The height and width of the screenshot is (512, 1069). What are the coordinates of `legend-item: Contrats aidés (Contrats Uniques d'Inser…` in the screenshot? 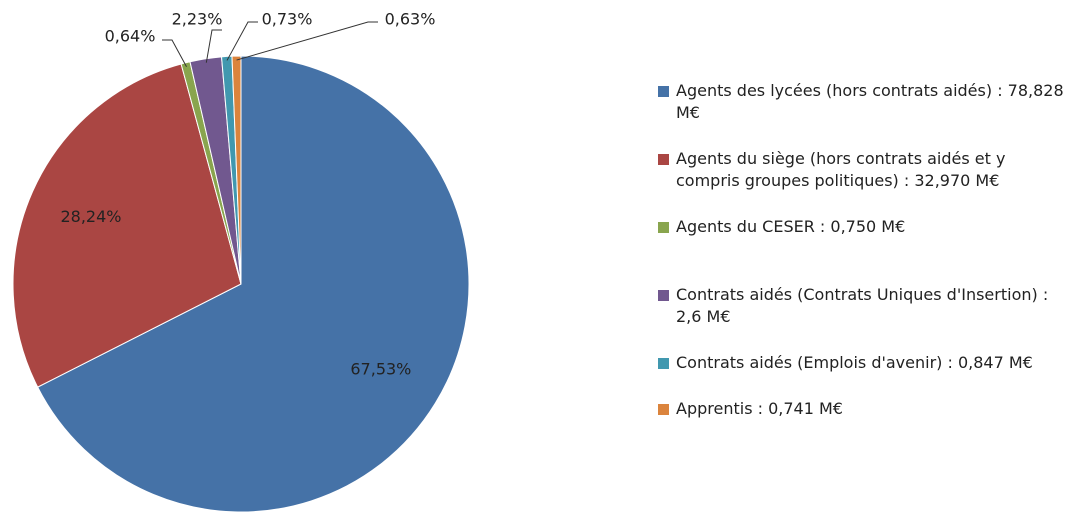 It's located at (863, 306).